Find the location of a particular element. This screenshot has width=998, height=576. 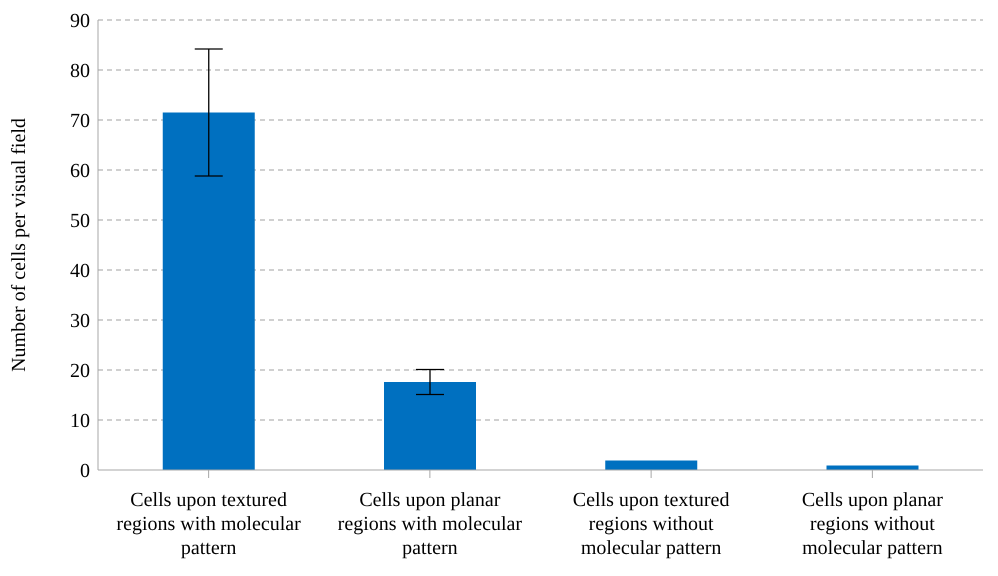

y-tick-label: 50 is located at coordinates (80, 221).